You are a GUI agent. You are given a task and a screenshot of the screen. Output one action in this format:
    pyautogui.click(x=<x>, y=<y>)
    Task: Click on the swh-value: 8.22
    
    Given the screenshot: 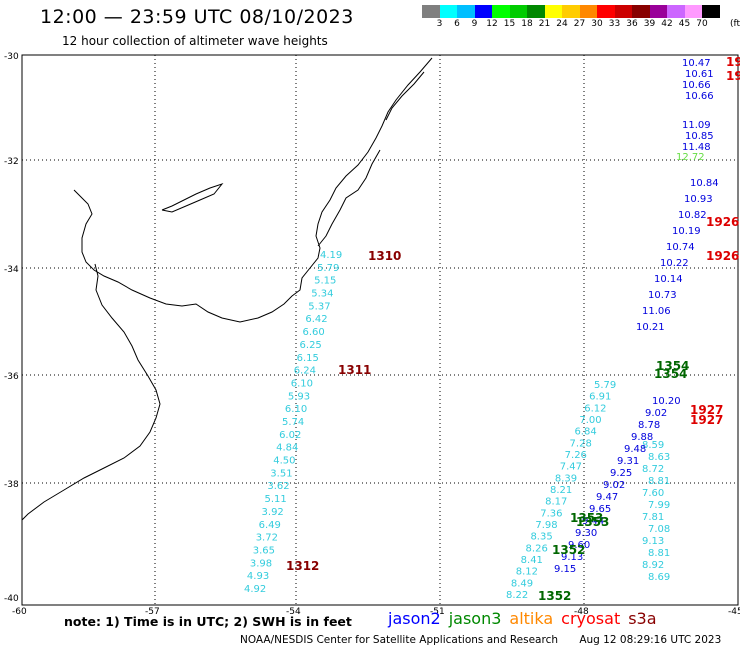 What is the action you would take?
    pyautogui.click(x=517, y=595)
    